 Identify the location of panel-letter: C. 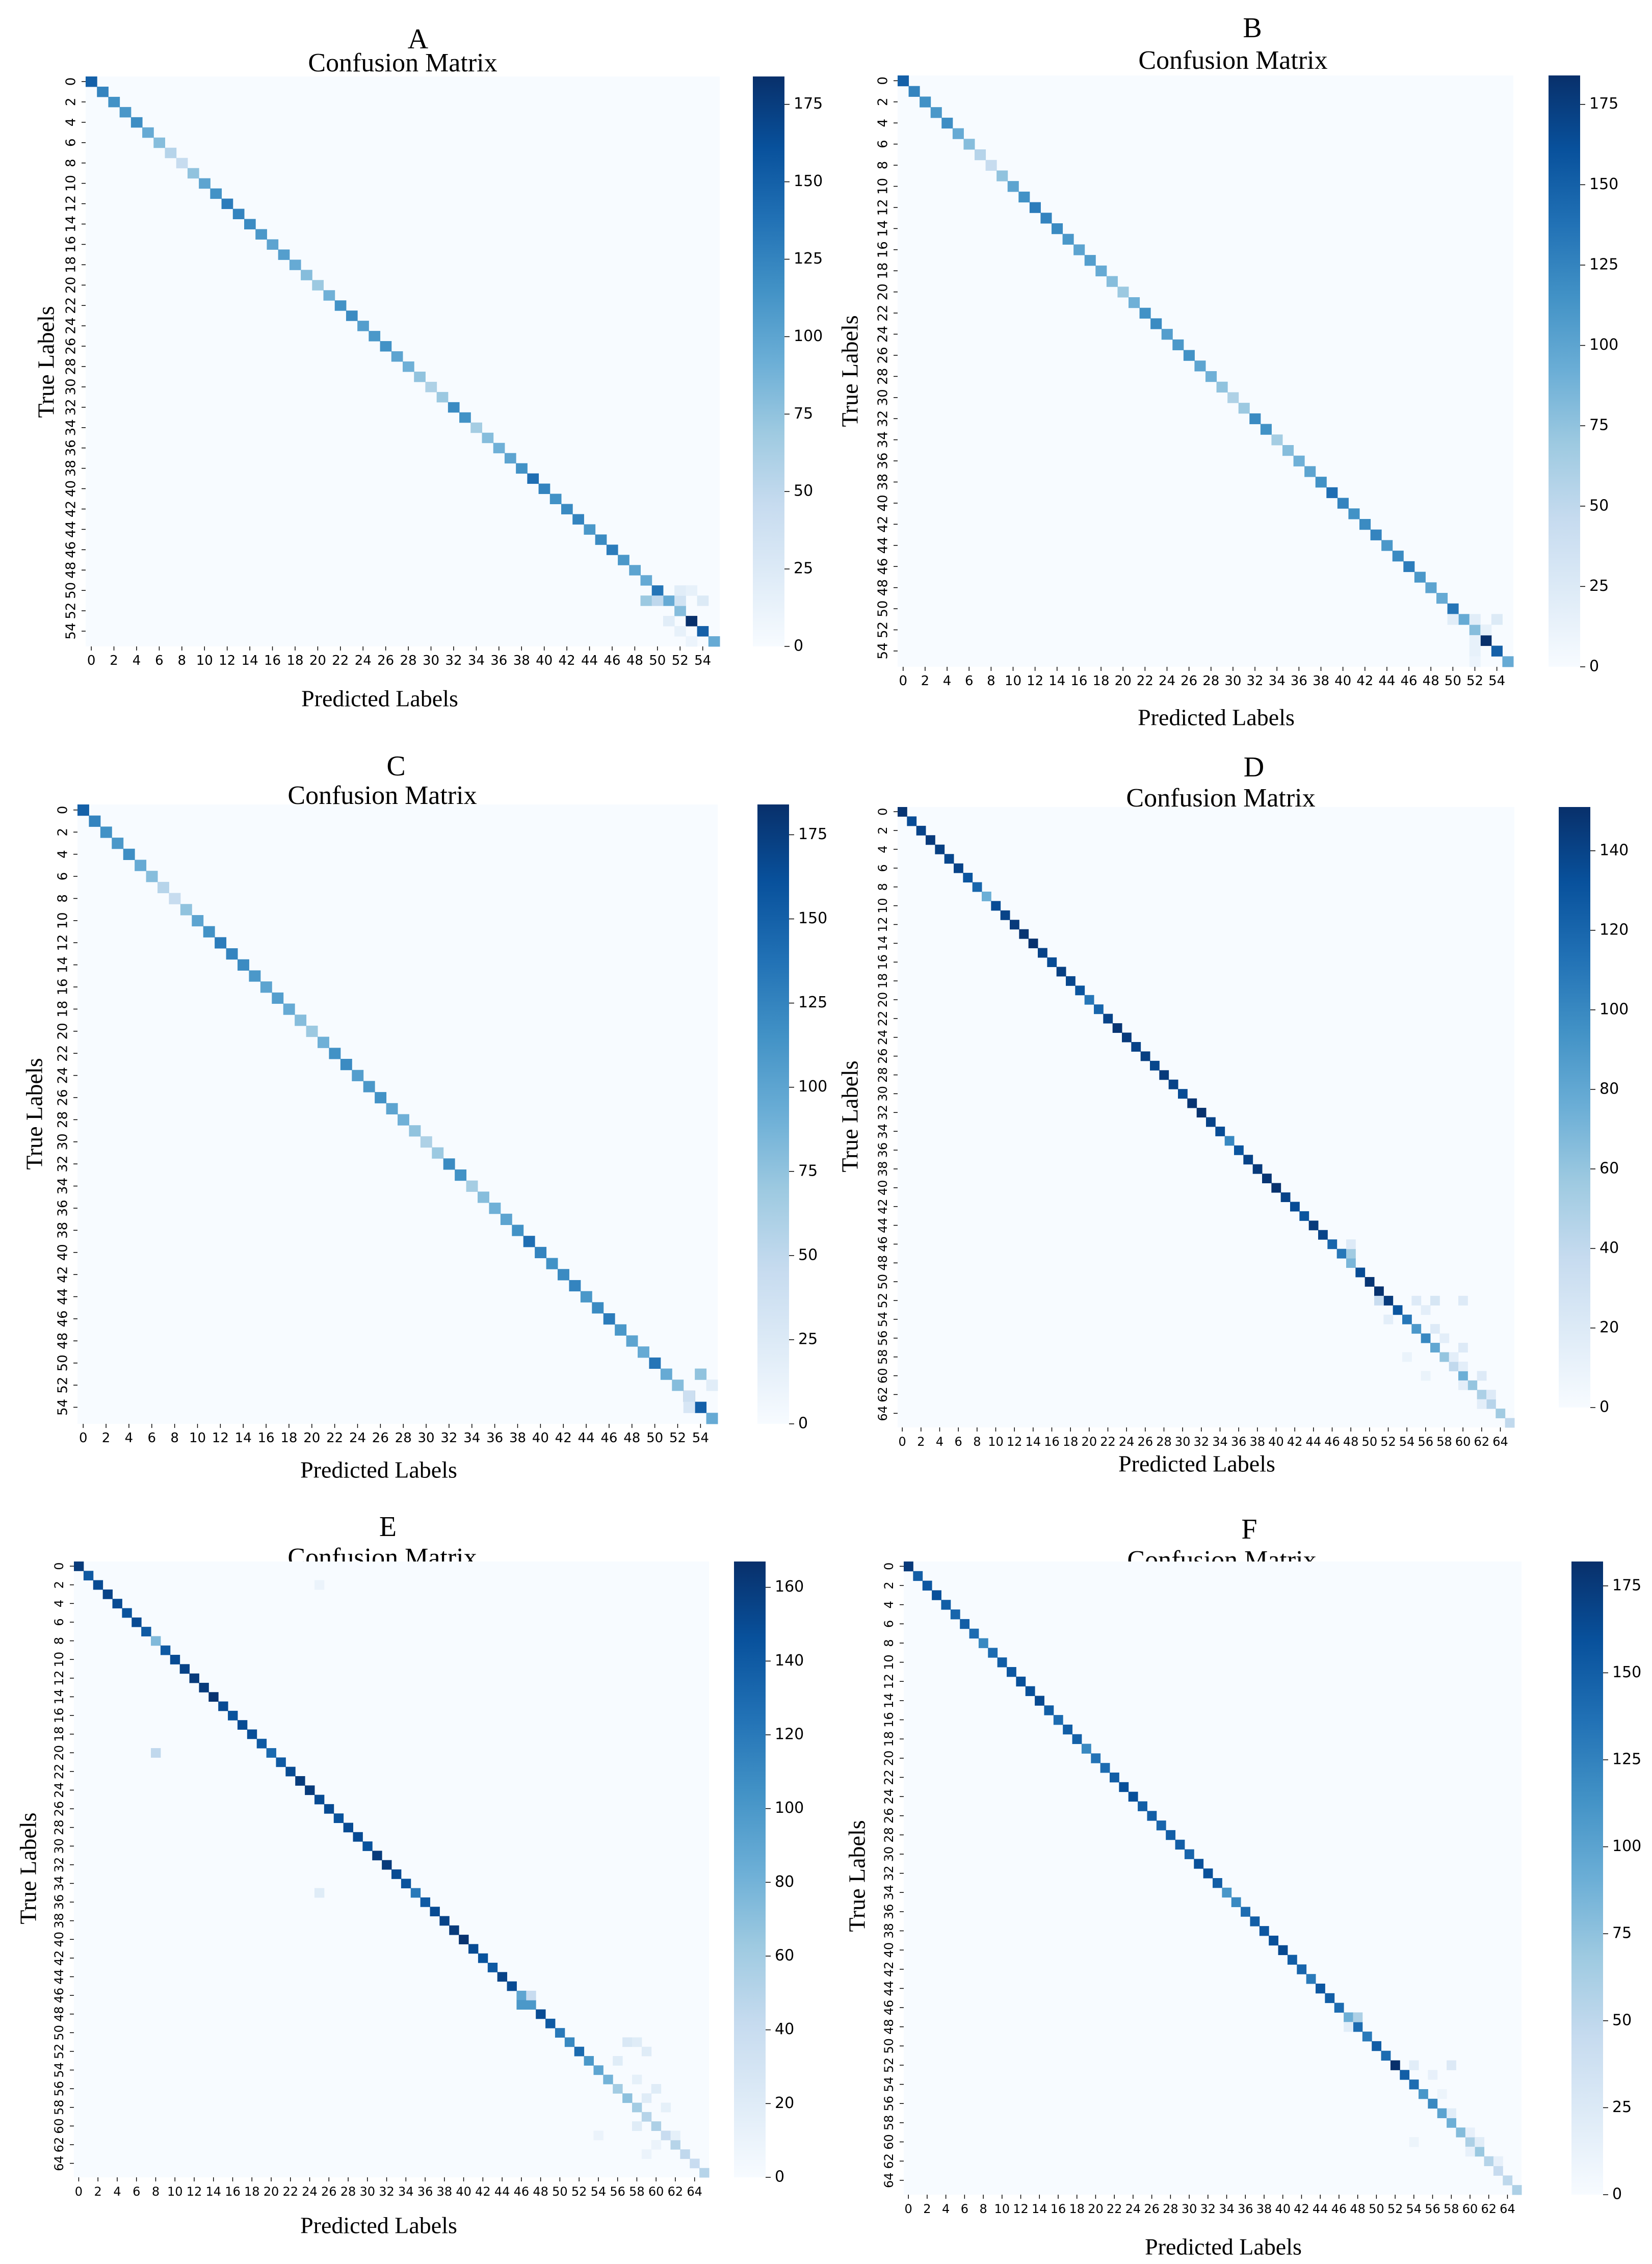
(395, 766).